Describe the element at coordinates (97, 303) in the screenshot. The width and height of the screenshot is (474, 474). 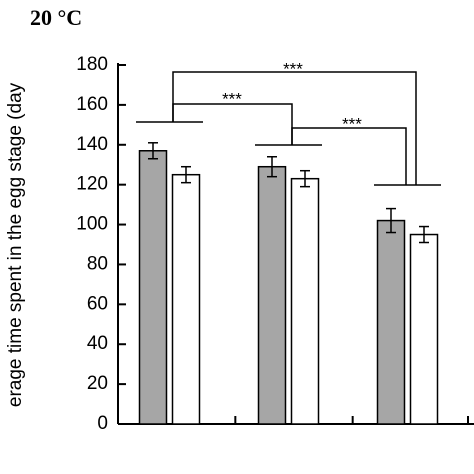
I see `y-tick-label: 60` at that location.